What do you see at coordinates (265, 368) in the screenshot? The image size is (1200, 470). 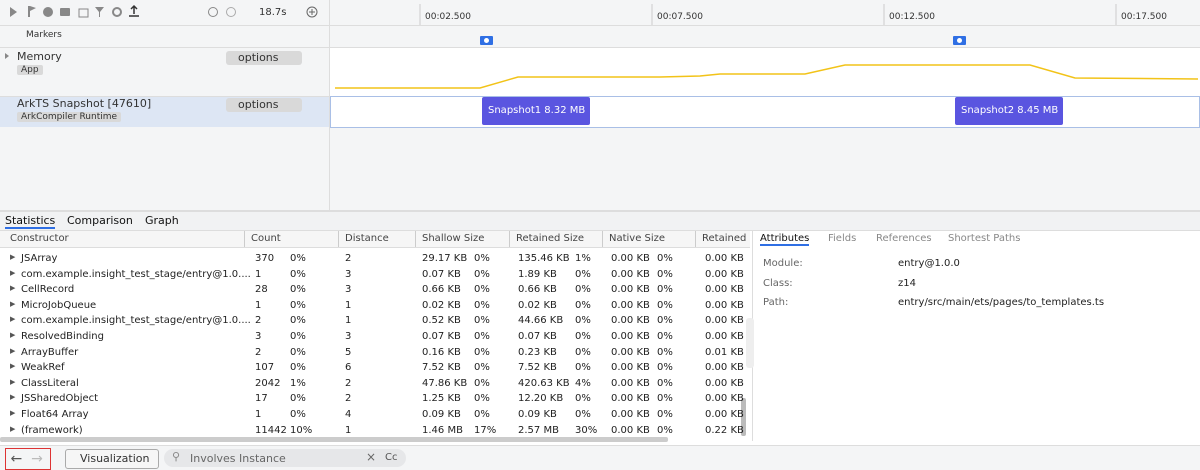 I see `cell: 107` at bounding box center [265, 368].